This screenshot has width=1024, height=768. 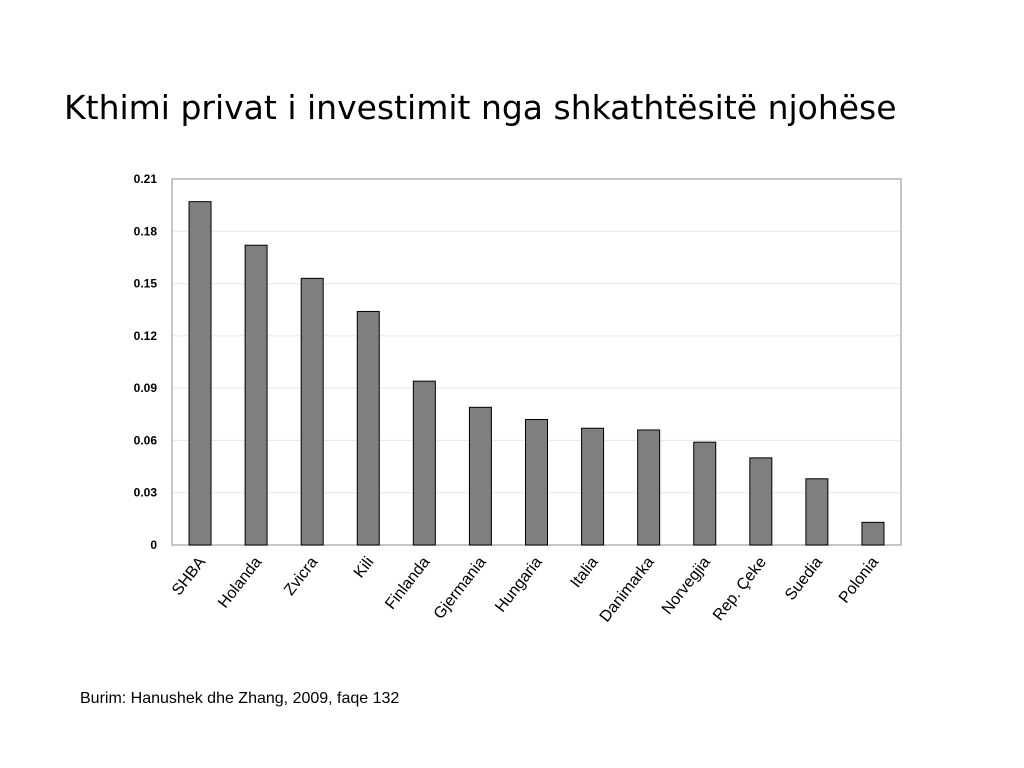 I want to click on x-tick-label: Gjermania, so click(x=460, y=588).